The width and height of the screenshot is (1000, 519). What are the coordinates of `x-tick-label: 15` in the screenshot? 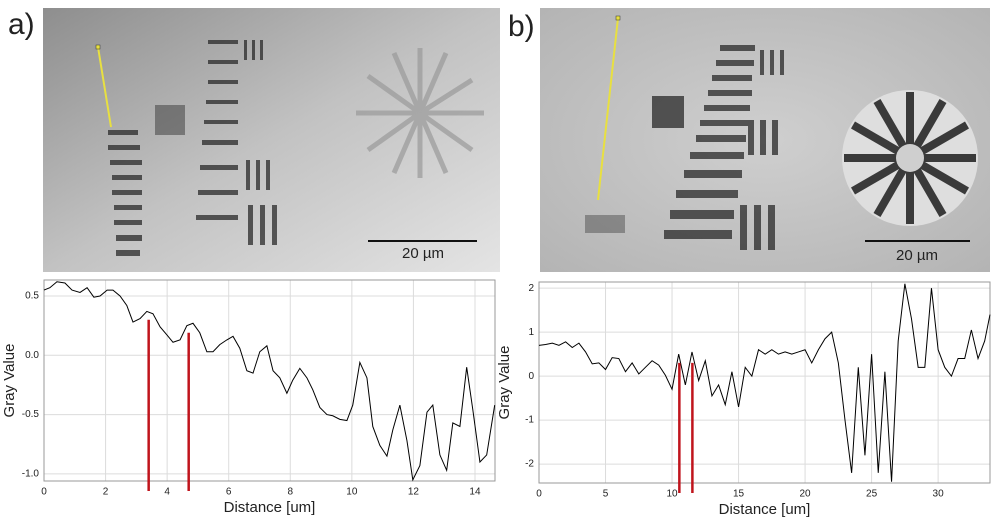 It's located at (739, 494).